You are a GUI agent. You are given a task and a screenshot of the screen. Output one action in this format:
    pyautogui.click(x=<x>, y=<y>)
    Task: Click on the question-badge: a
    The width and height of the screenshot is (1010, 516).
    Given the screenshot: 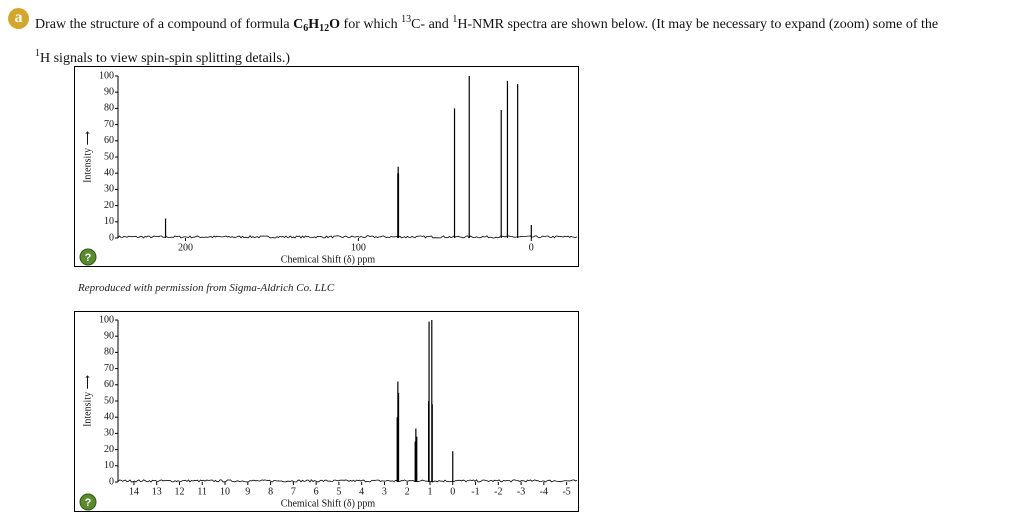 What is the action you would take?
    pyautogui.click(x=18, y=18)
    